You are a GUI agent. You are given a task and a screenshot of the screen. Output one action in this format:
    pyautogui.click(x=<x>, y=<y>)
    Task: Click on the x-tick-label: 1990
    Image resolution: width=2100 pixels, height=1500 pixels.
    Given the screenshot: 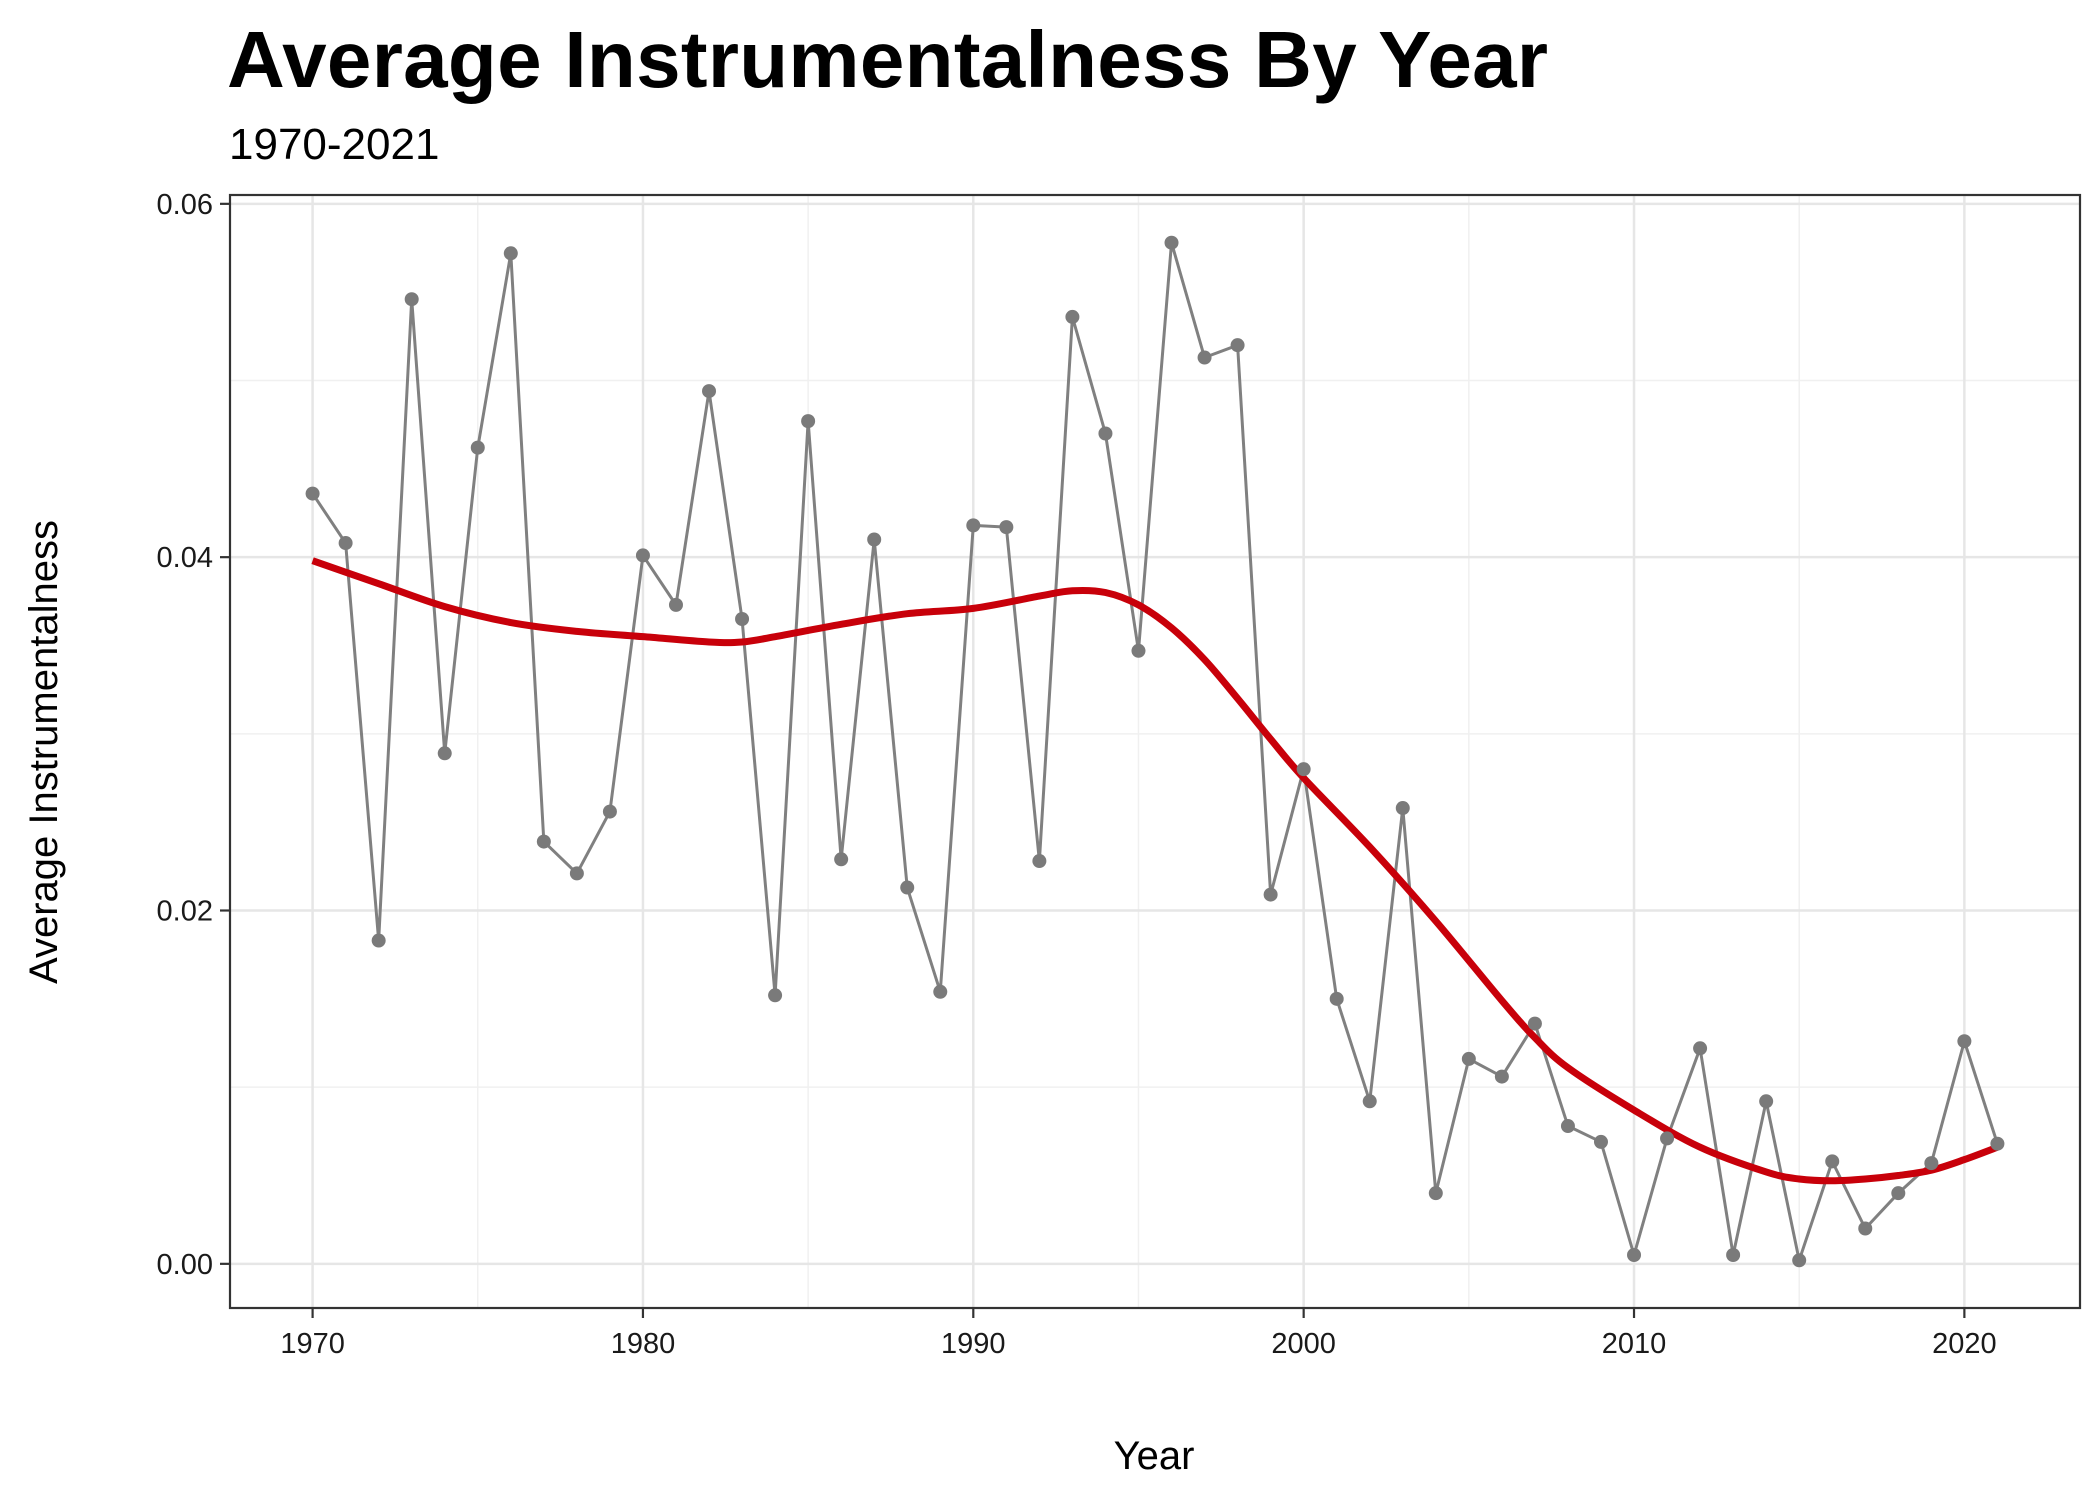 What is the action you would take?
    pyautogui.click(x=973, y=1344)
    